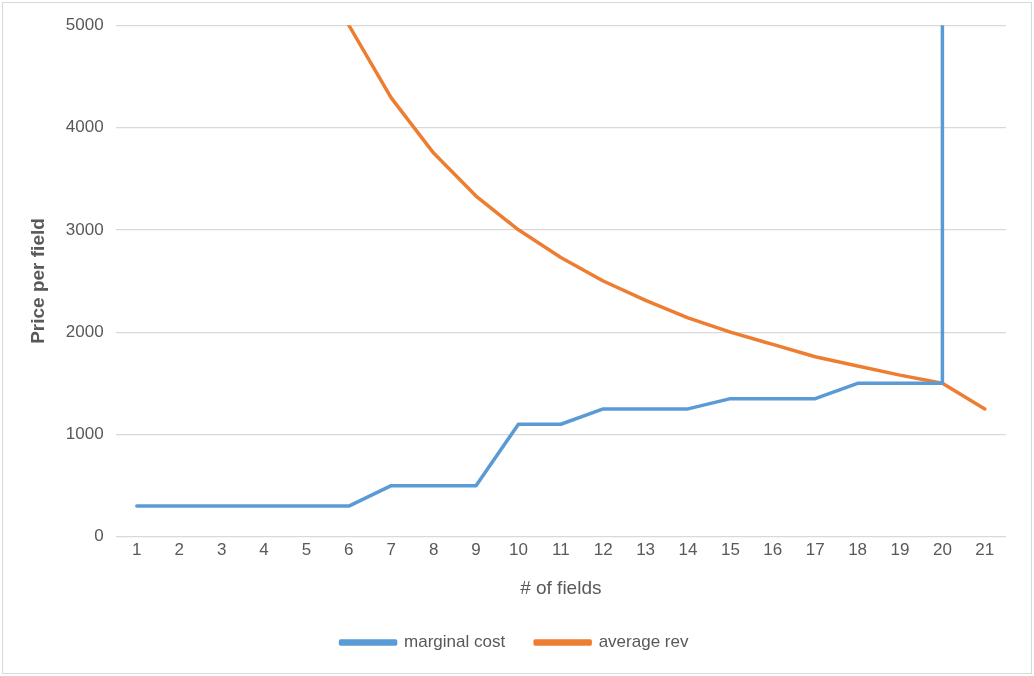 This screenshot has height=676, width=1034. What do you see at coordinates (603, 549) in the screenshot?
I see `x-tick-label: 12` at bounding box center [603, 549].